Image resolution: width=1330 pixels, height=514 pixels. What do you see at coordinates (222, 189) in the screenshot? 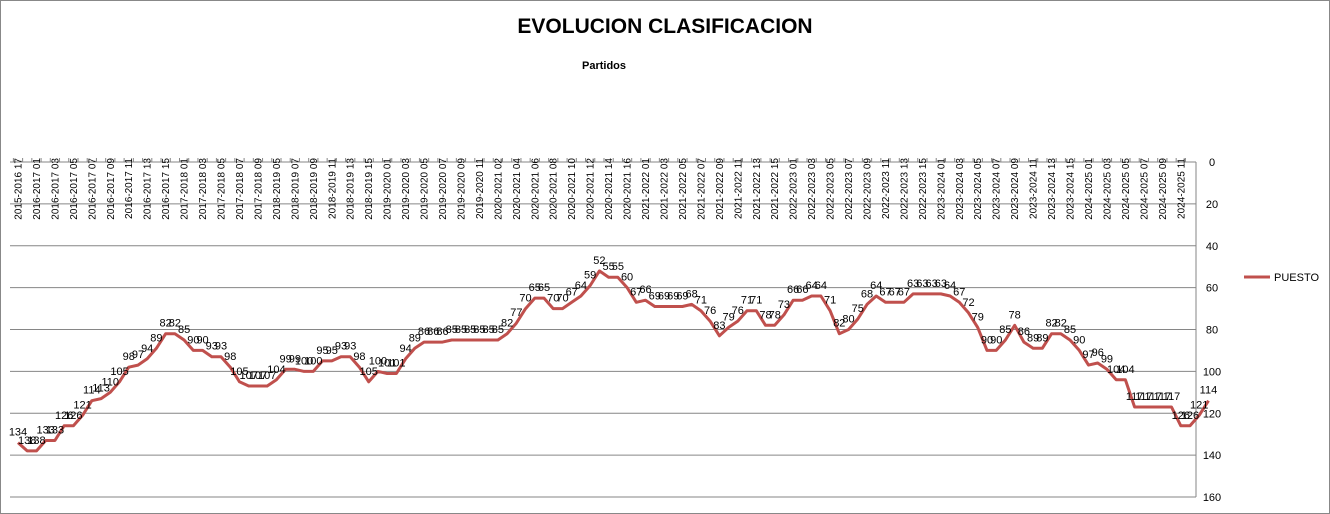
I see `x-tick-label: 2017-2018 05` at bounding box center [222, 189].